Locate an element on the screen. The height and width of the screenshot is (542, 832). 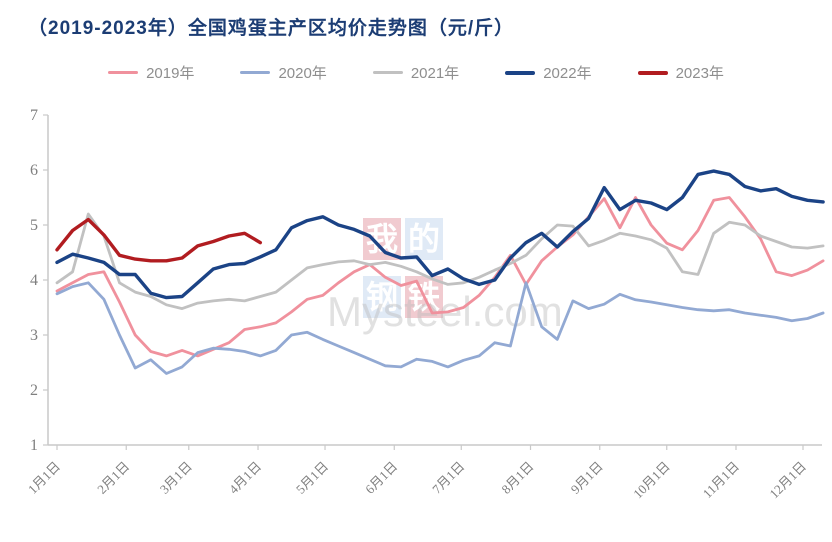
x-tick-label: 6月1日 is located at coordinates (381, 478).